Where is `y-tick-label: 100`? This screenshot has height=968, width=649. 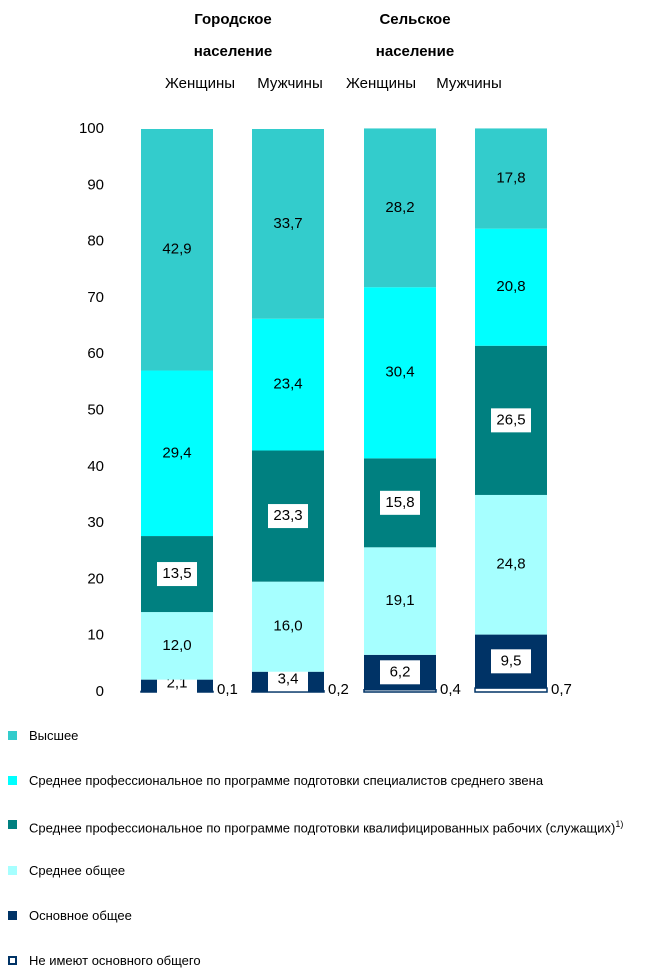 y-tick-label: 100 is located at coordinates (91, 128).